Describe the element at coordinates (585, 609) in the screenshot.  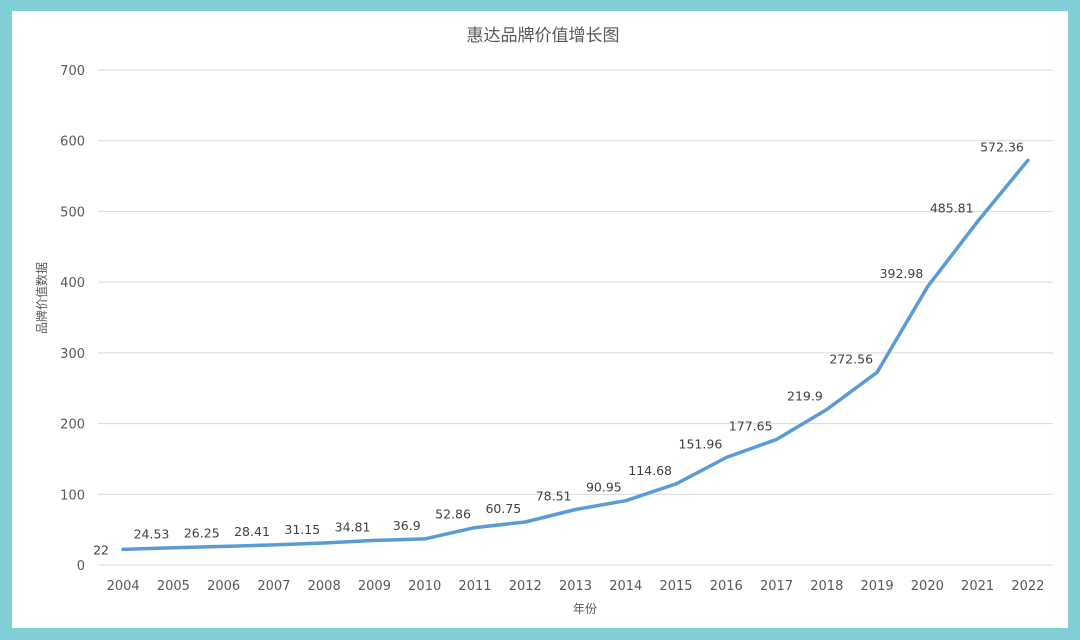
I see `x-axis-label: 年份` at that location.